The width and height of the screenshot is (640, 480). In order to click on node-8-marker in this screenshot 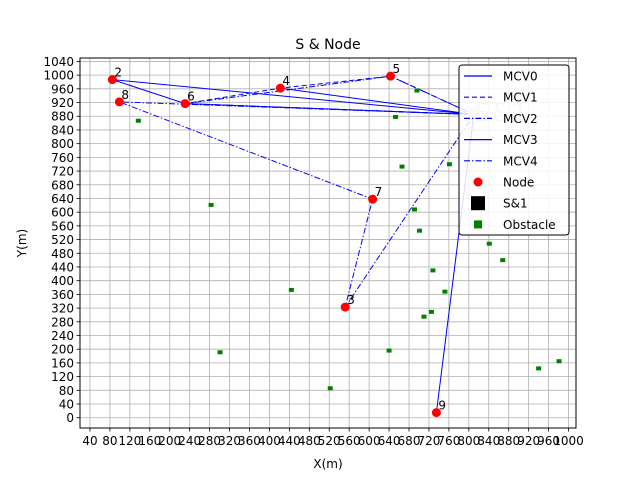, I will do `click(119, 102)`.